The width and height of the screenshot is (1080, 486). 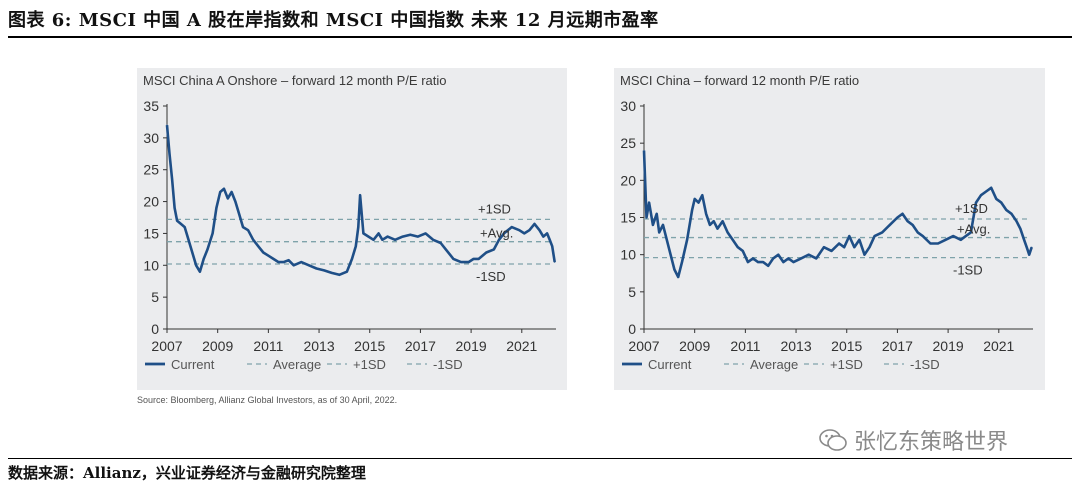 What do you see at coordinates (155, 329) in the screenshot?
I see `y-tick-label: 0` at bounding box center [155, 329].